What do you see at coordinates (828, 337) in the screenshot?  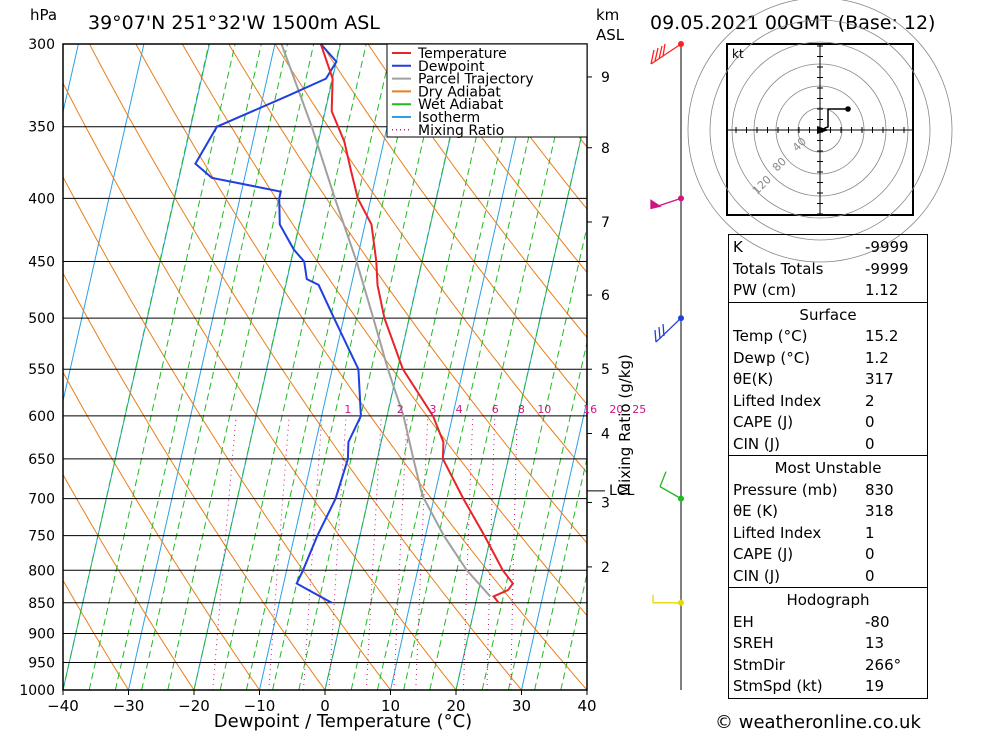 I see `surface-row: Temp (°C) 15.2` at bounding box center [828, 337].